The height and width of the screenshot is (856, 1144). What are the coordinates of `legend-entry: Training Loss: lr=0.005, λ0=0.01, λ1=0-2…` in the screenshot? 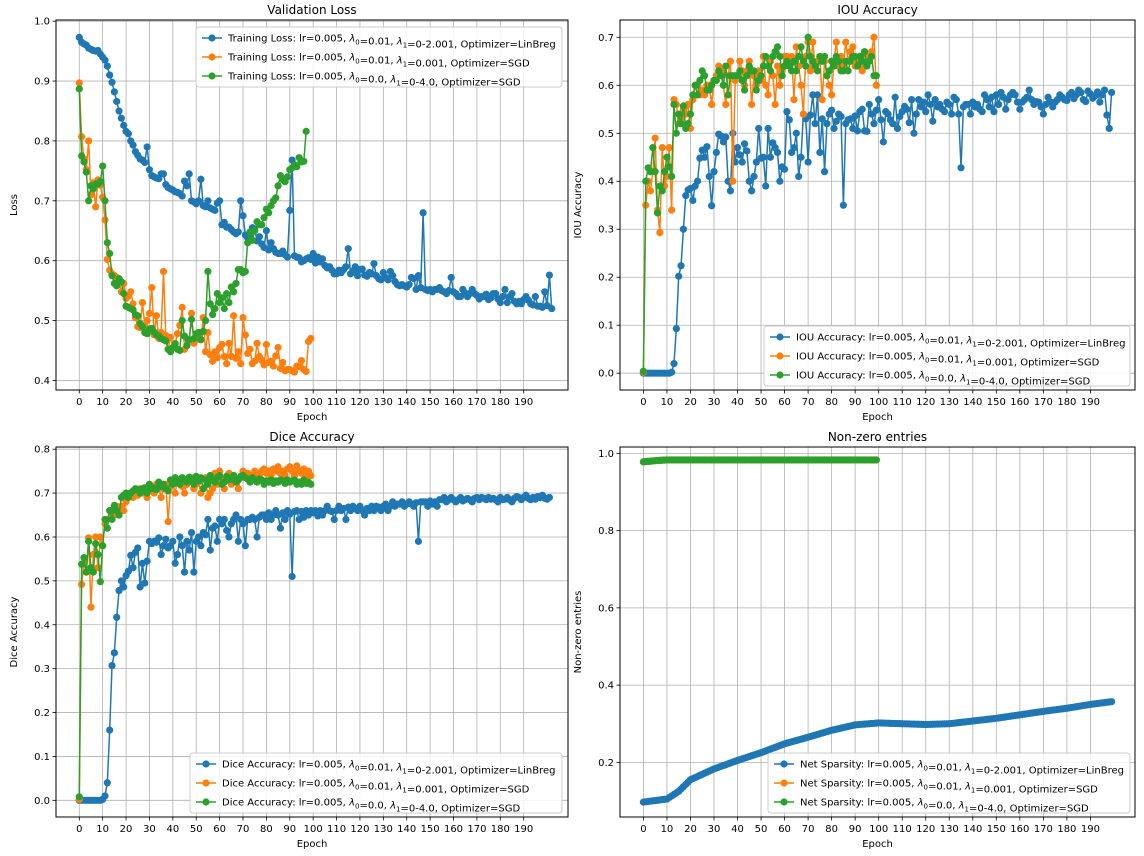 It's located at (379, 42).